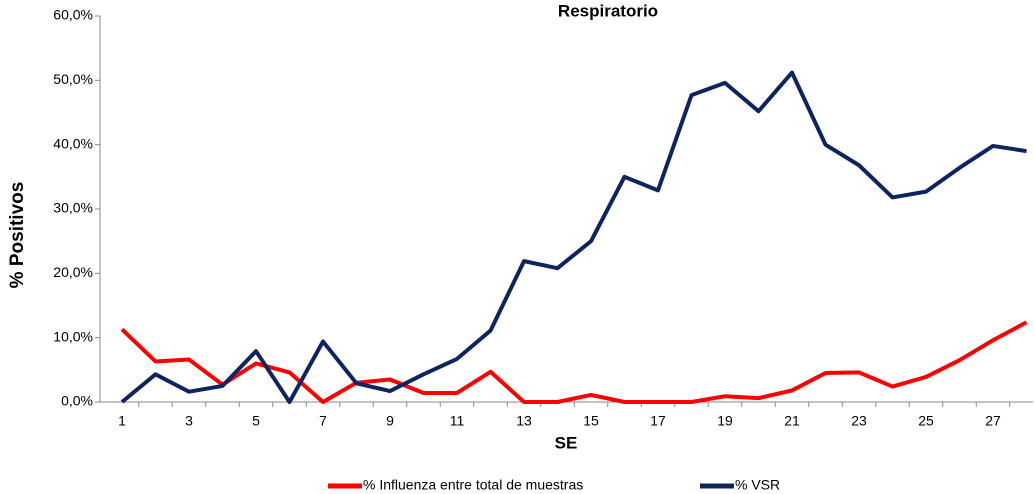 This screenshot has height=494, width=1034. I want to click on legend-label: % Influenza entre total de muestras, so click(473, 485).